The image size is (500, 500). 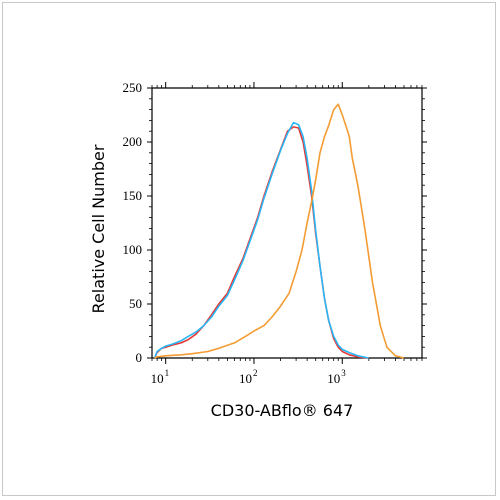 I want to click on y-tick-label: 200, so click(x=133, y=141).